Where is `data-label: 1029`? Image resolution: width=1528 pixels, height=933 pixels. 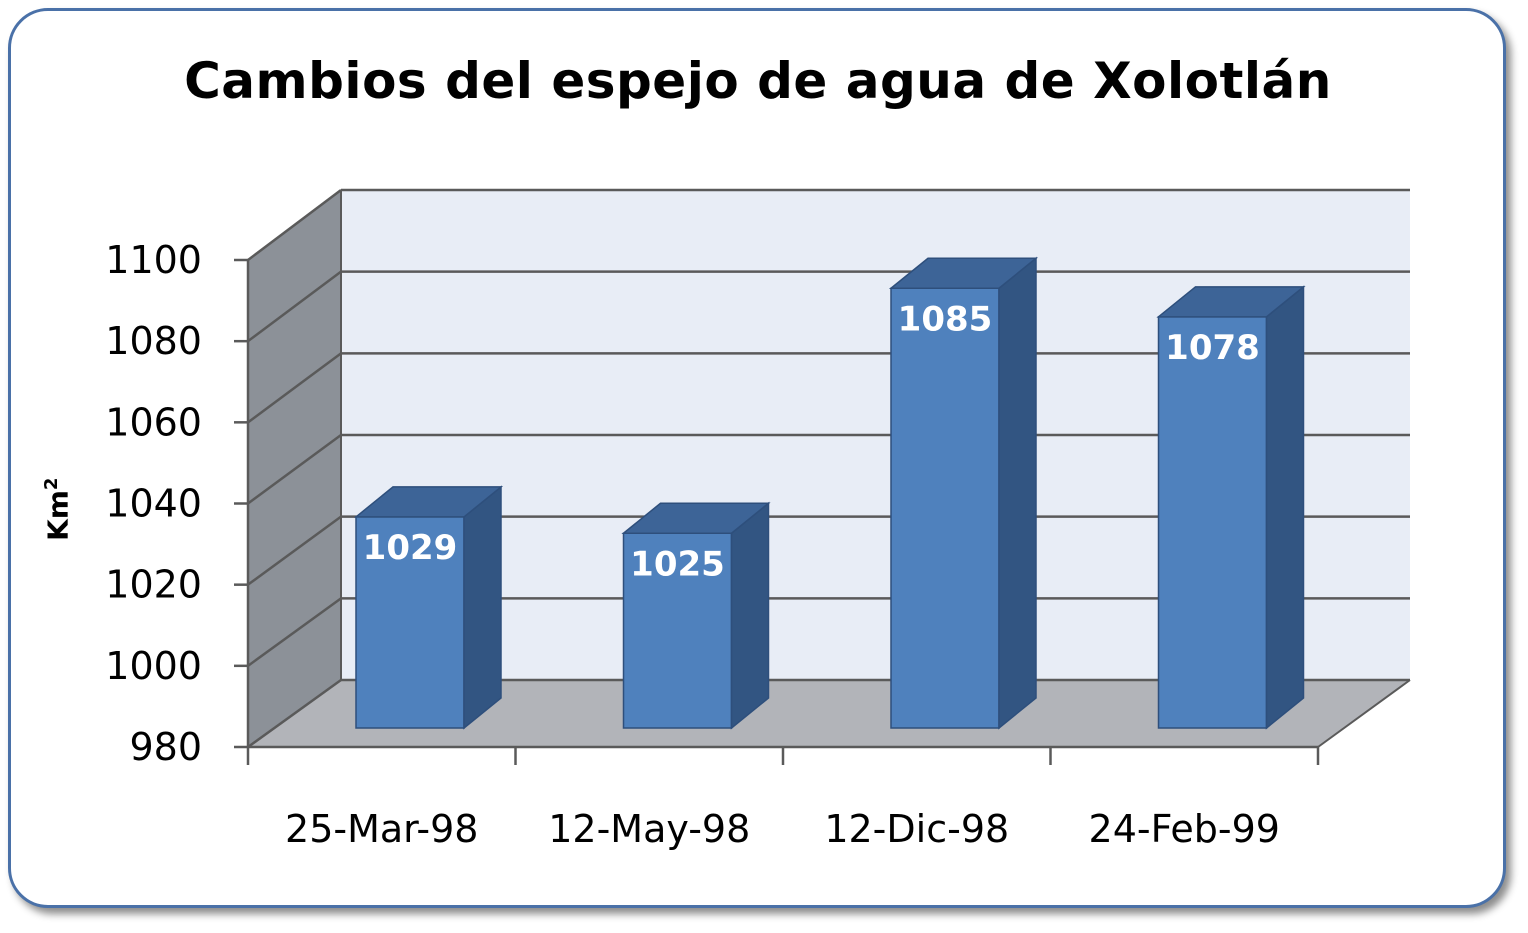
data-label: 1029 is located at coordinates (410, 548).